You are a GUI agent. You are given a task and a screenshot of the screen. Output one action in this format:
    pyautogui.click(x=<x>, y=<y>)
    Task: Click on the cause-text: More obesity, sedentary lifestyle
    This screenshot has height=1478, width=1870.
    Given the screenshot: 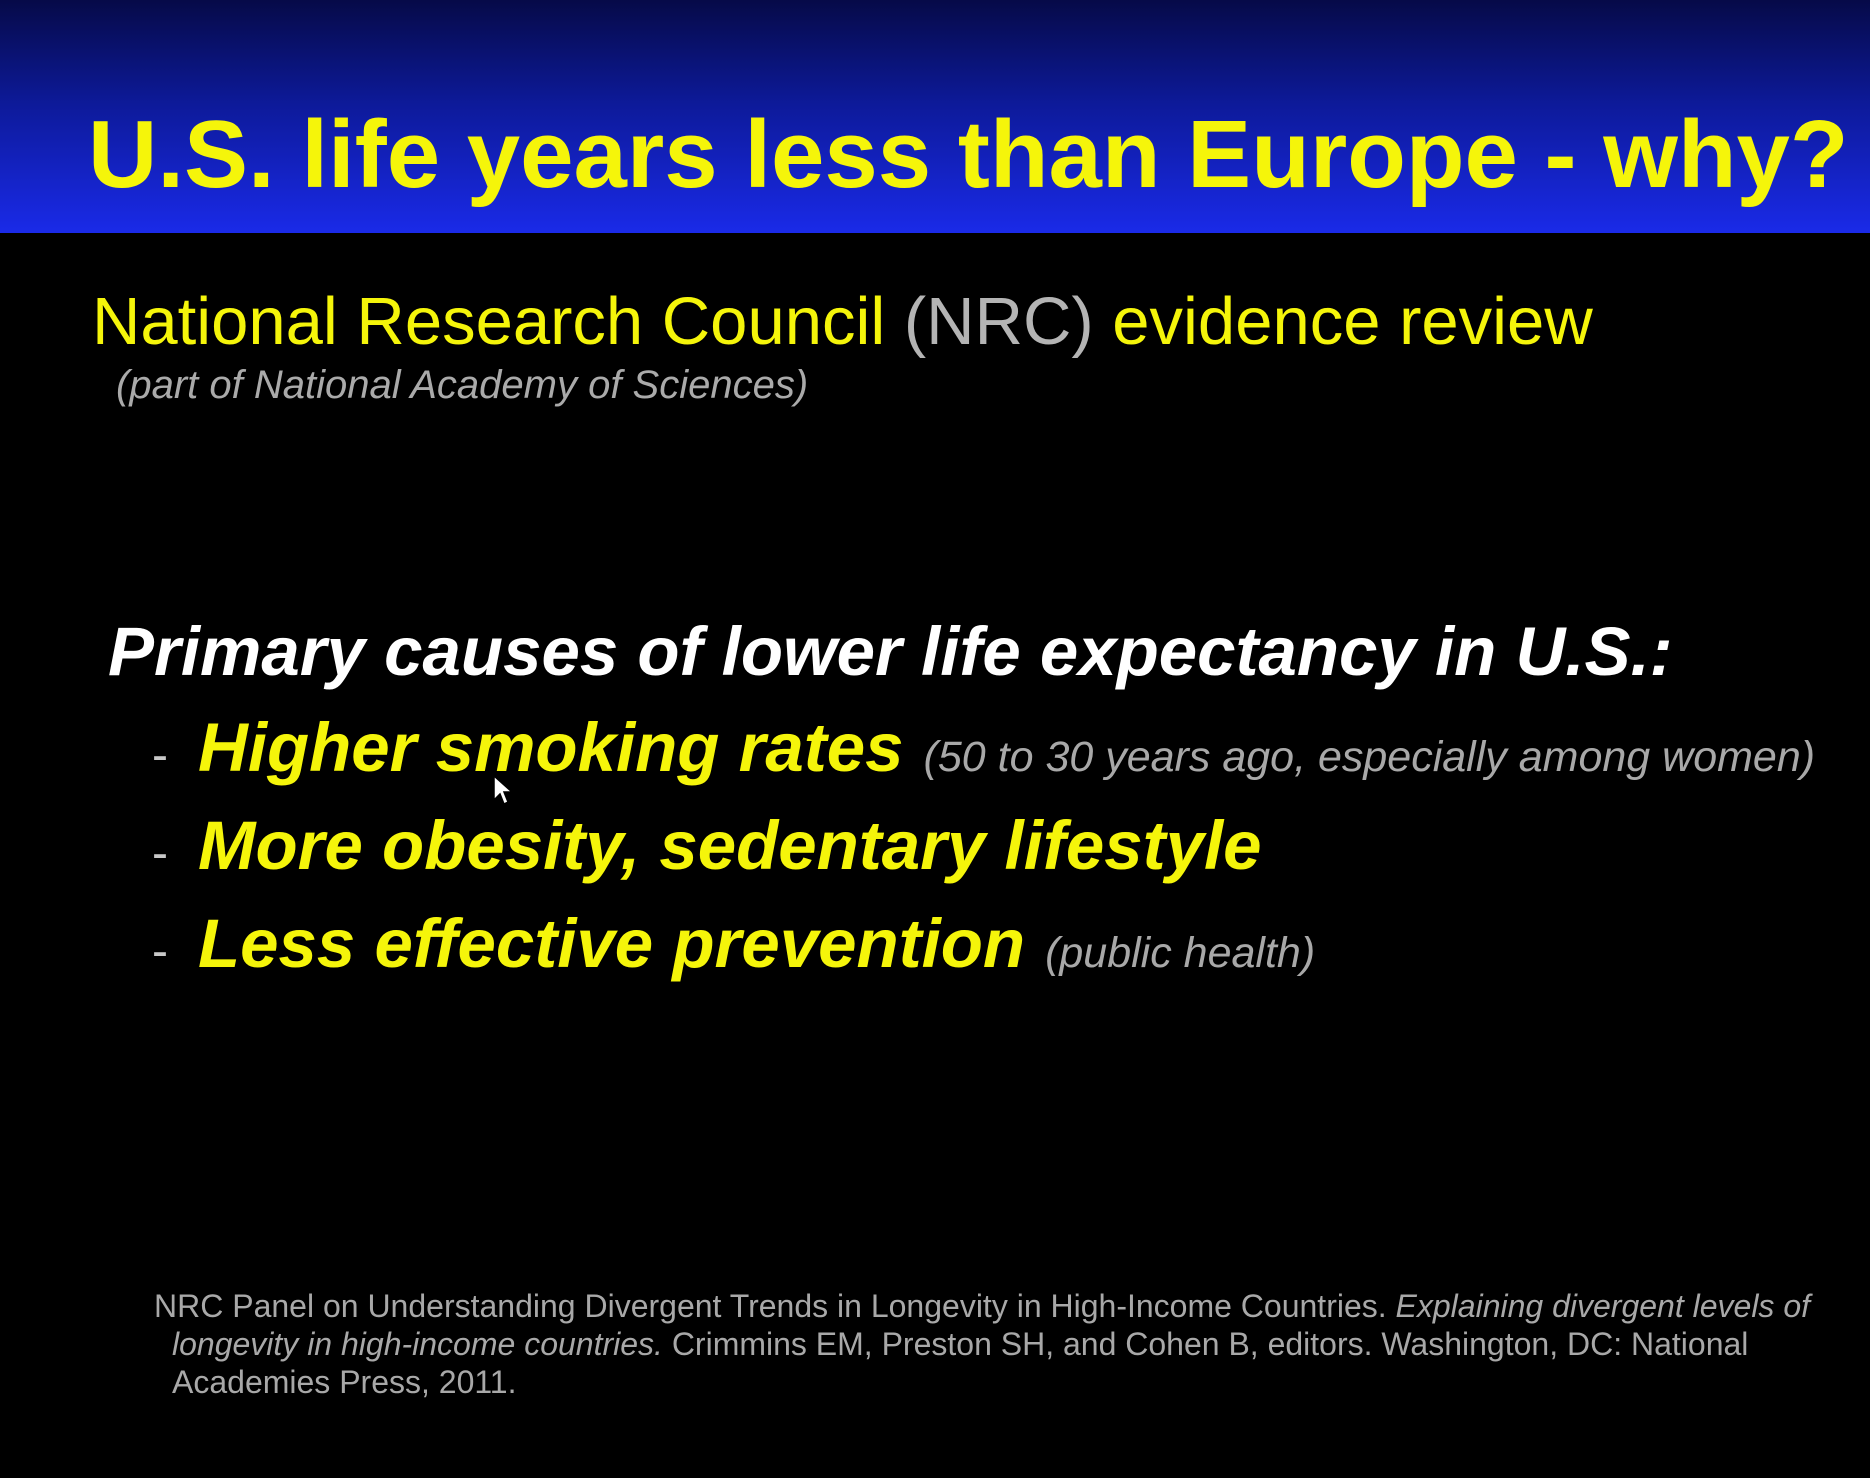 What is the action you would take?
    pyautogui.click(x=730, y=845)
    